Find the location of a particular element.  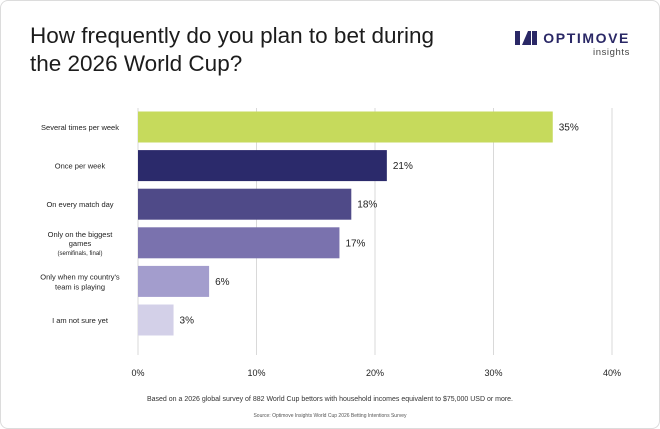

value-label: 35% is located at coordinates (569, 128).